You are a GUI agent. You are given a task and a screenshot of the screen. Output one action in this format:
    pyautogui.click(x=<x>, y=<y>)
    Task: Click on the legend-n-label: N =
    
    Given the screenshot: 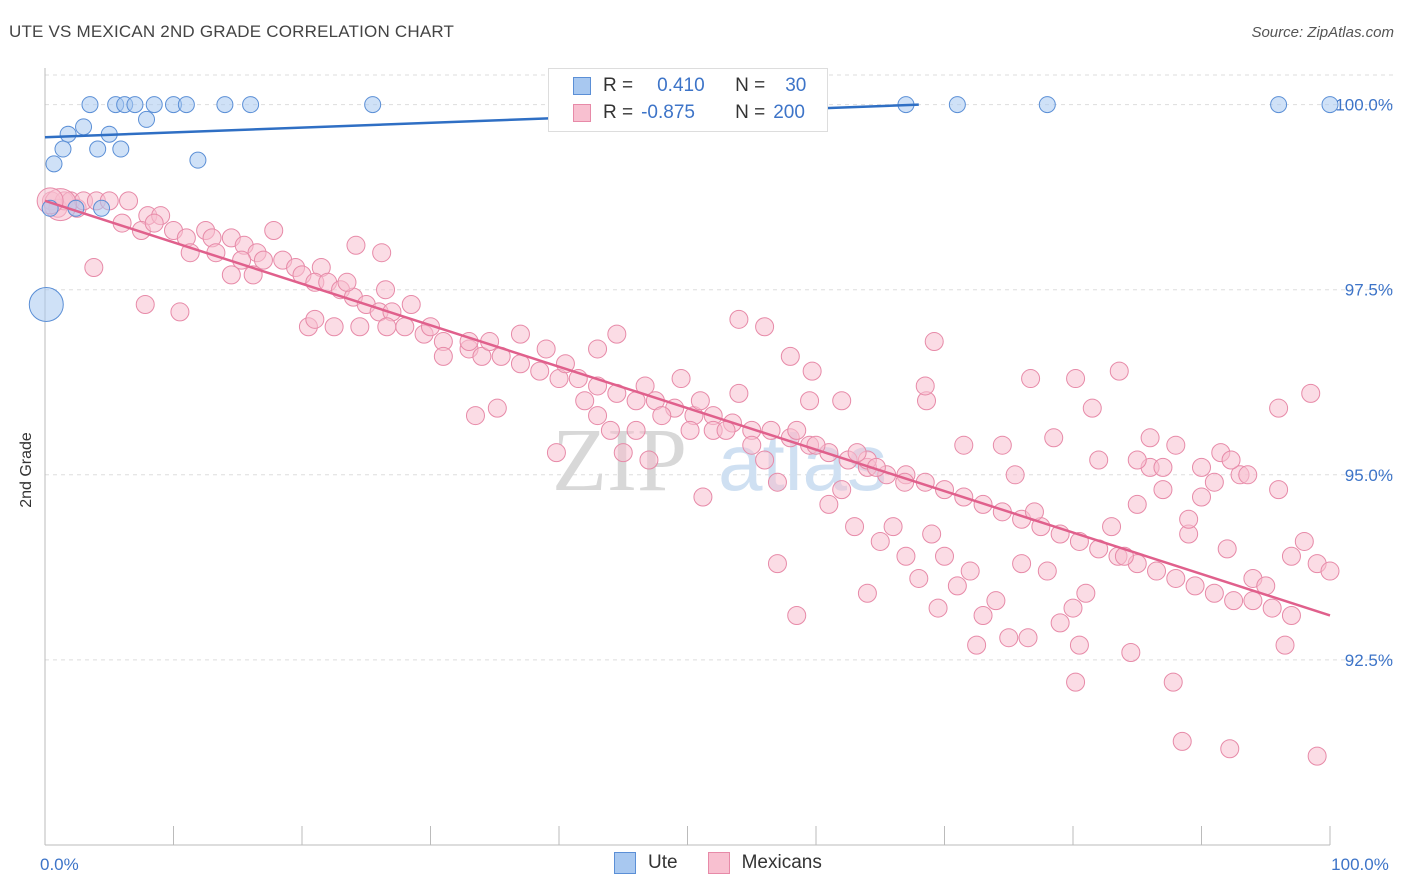 What is the action you would take?
    pyautogui.click(x=750, y=112)
    